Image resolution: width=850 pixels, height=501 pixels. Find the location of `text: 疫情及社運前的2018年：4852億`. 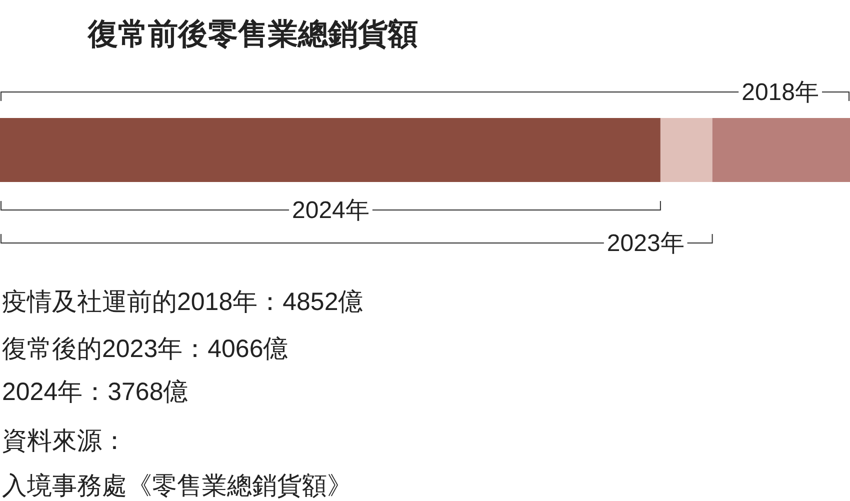

text: 疫情及社運前的2018年：4852億 is located at coordinates (183, 302).